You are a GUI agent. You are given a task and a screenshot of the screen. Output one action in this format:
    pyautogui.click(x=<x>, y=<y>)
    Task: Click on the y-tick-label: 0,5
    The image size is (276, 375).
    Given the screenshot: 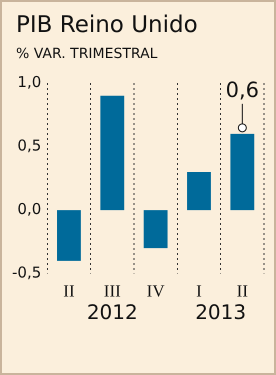 What is the action you would take?
    pyautogui.click(x=29, y=145)
    